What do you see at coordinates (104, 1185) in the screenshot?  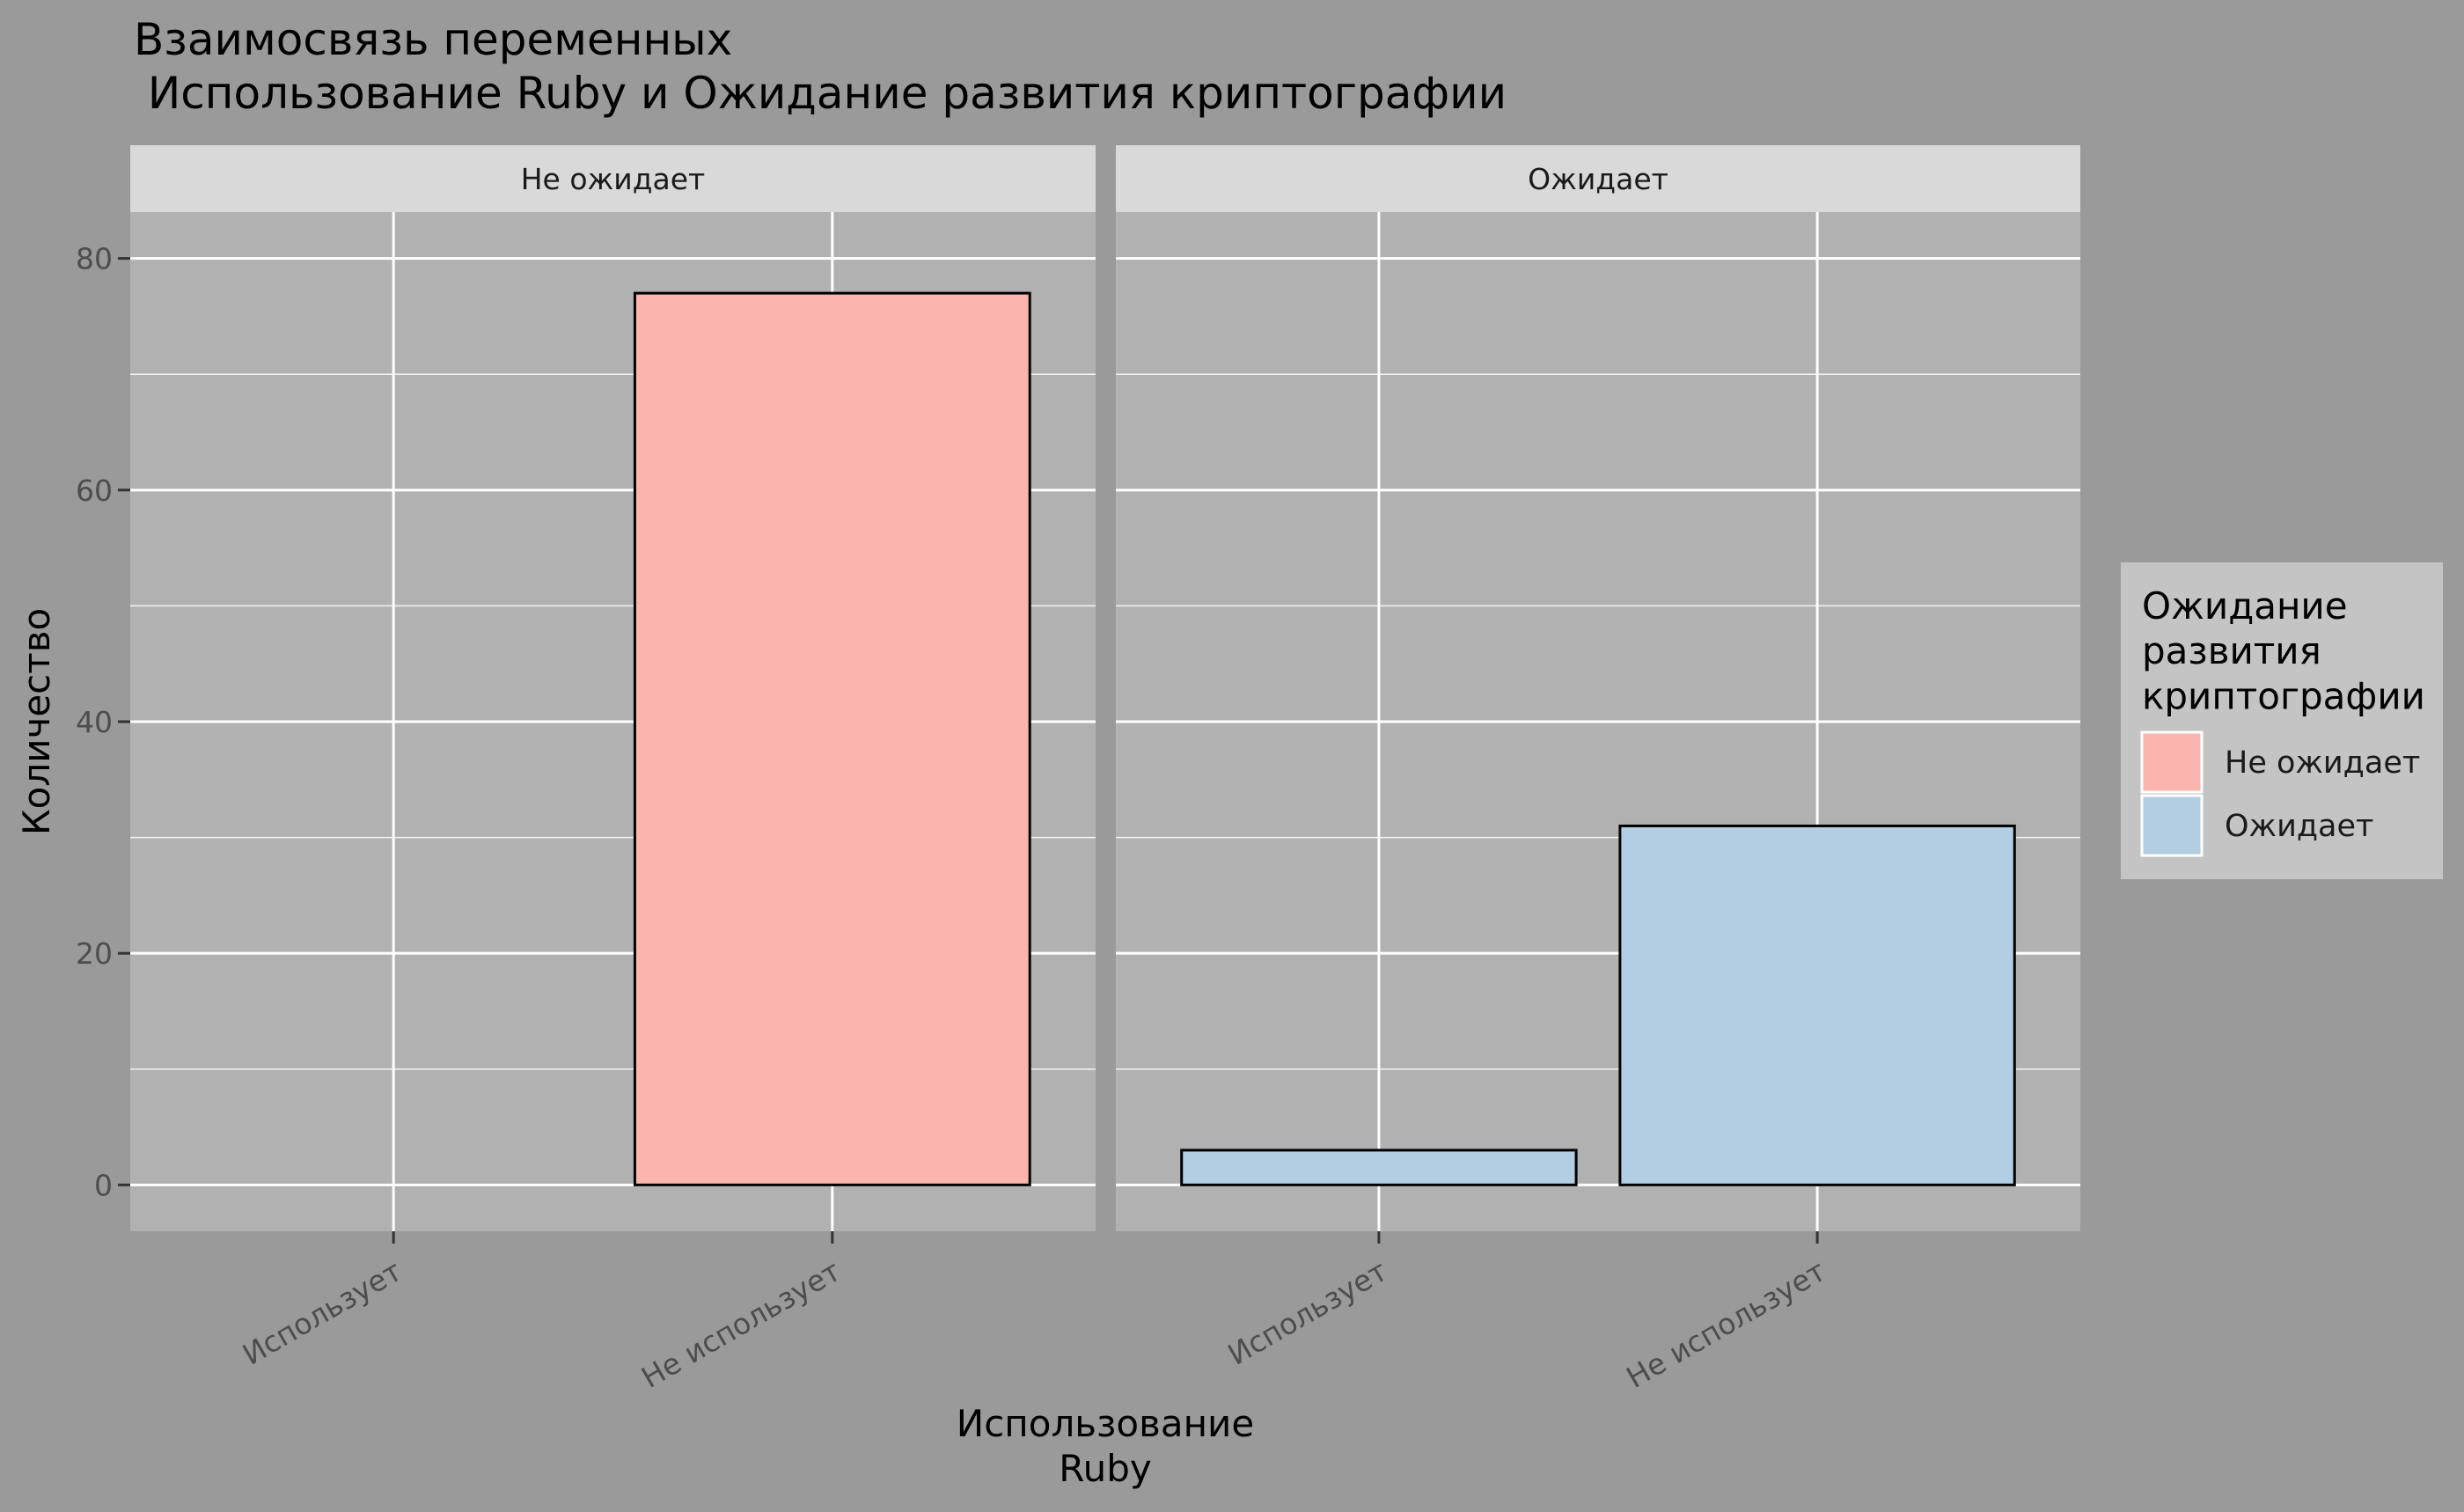 I see `y-tick-label: 0` at bounding box center [104, 1185].